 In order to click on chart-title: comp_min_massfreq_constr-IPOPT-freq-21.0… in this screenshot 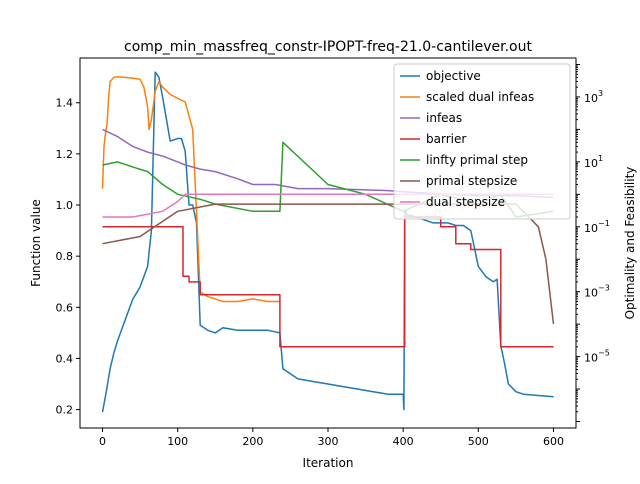, I will do `click(328, 47)`.